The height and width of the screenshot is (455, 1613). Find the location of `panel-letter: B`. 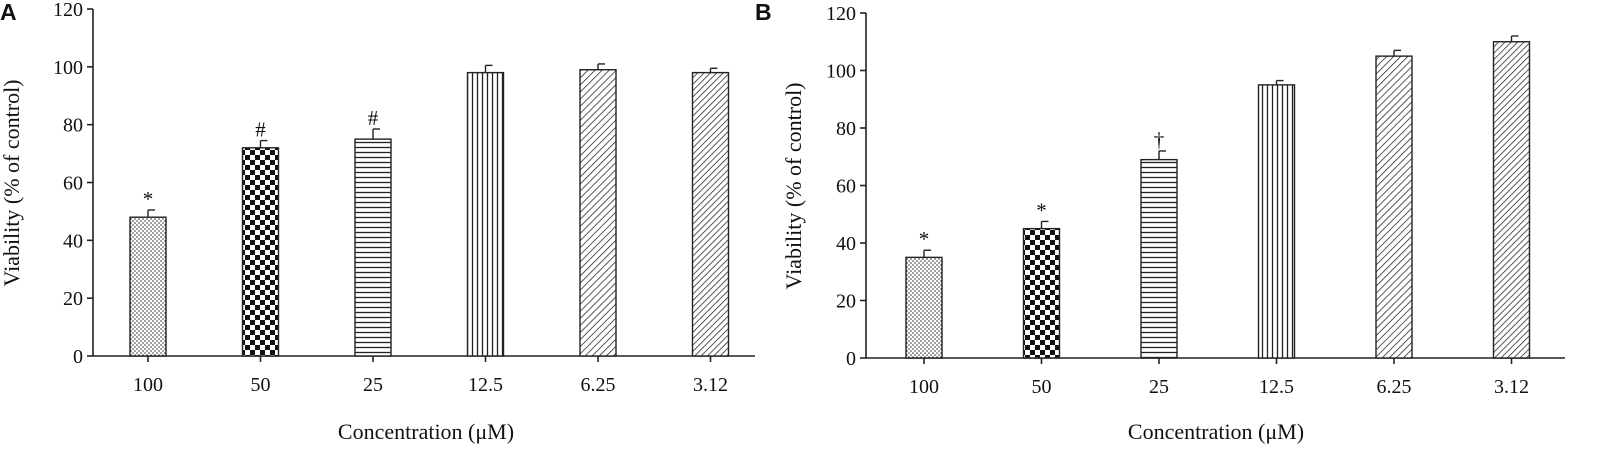

panel-letter: B is located at coordinates (763, 12).